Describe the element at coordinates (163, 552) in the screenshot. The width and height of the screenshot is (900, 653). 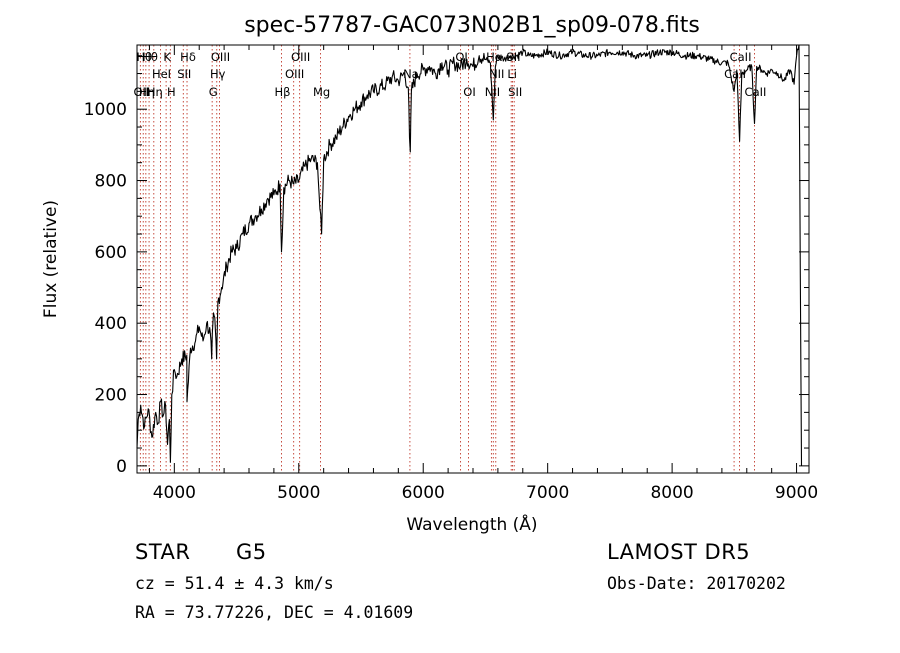
I see `object-class: STAR` at that location.